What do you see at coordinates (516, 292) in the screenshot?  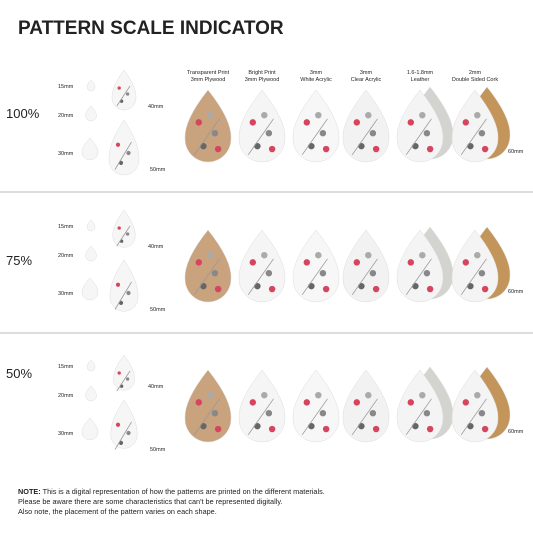 I see `size-label: 60mm` at bounding box center [516, 292].